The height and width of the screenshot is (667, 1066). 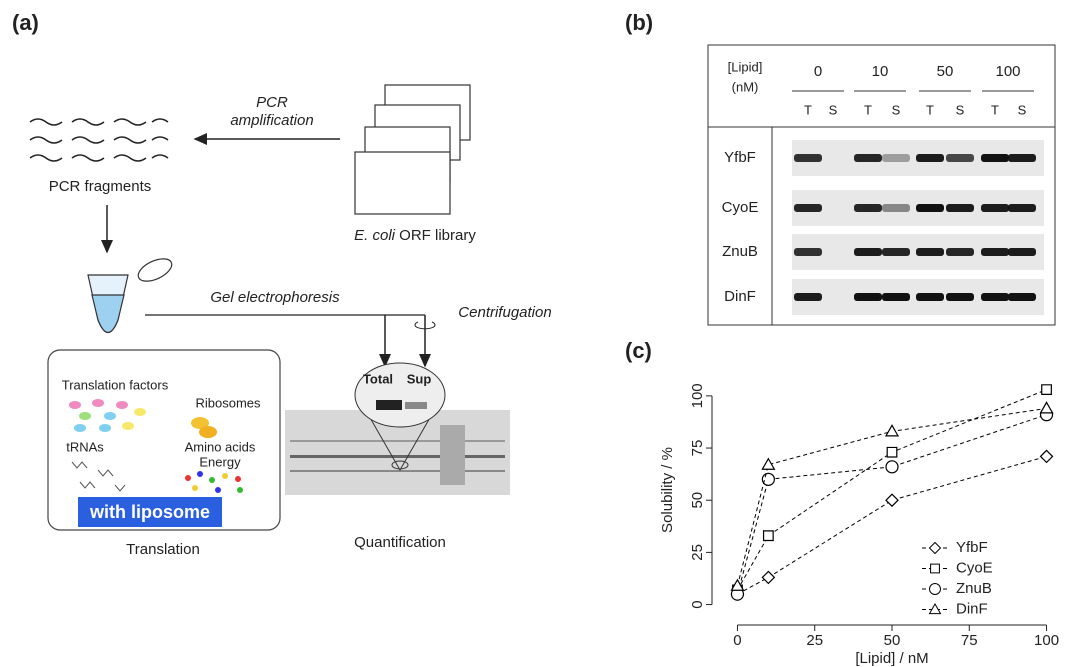 What do you see at coordinates (400, 395) in the screenshot?
I see `magnifier` at bounding box center [400, 395].